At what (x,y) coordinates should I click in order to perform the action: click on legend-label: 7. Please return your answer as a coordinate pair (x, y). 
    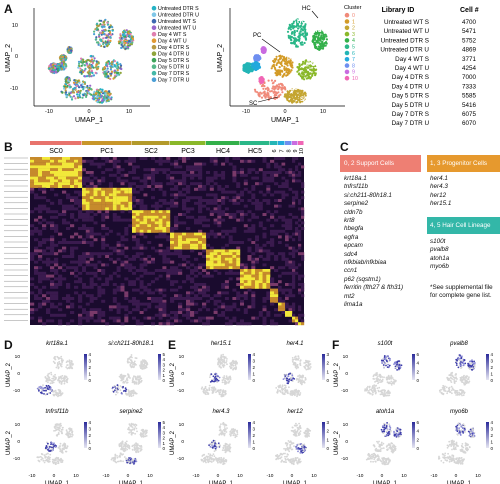
    Looking at the image, I should click on (353, 60).